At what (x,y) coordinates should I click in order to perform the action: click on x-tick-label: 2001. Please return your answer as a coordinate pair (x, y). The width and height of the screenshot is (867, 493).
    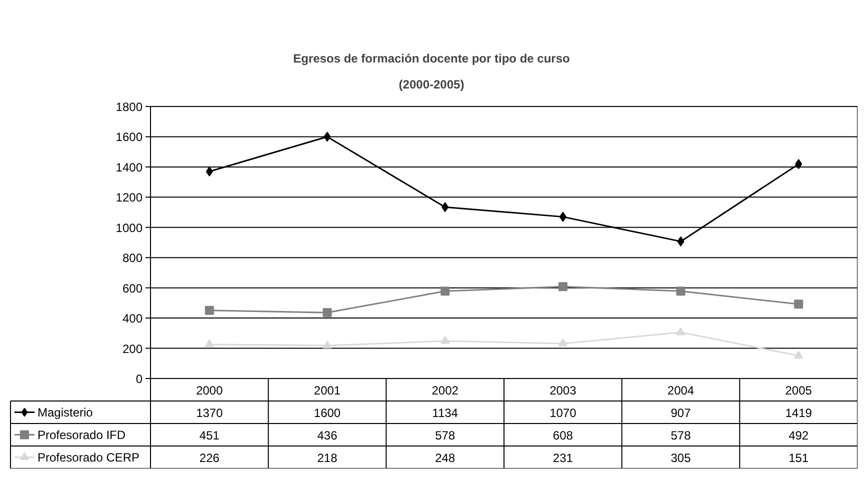
    Looking at the image, I should click on (327, 390).